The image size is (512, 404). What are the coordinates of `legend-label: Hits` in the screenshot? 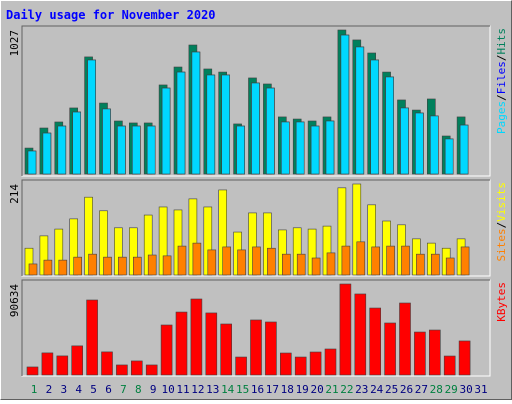 It's located at (501, 41).